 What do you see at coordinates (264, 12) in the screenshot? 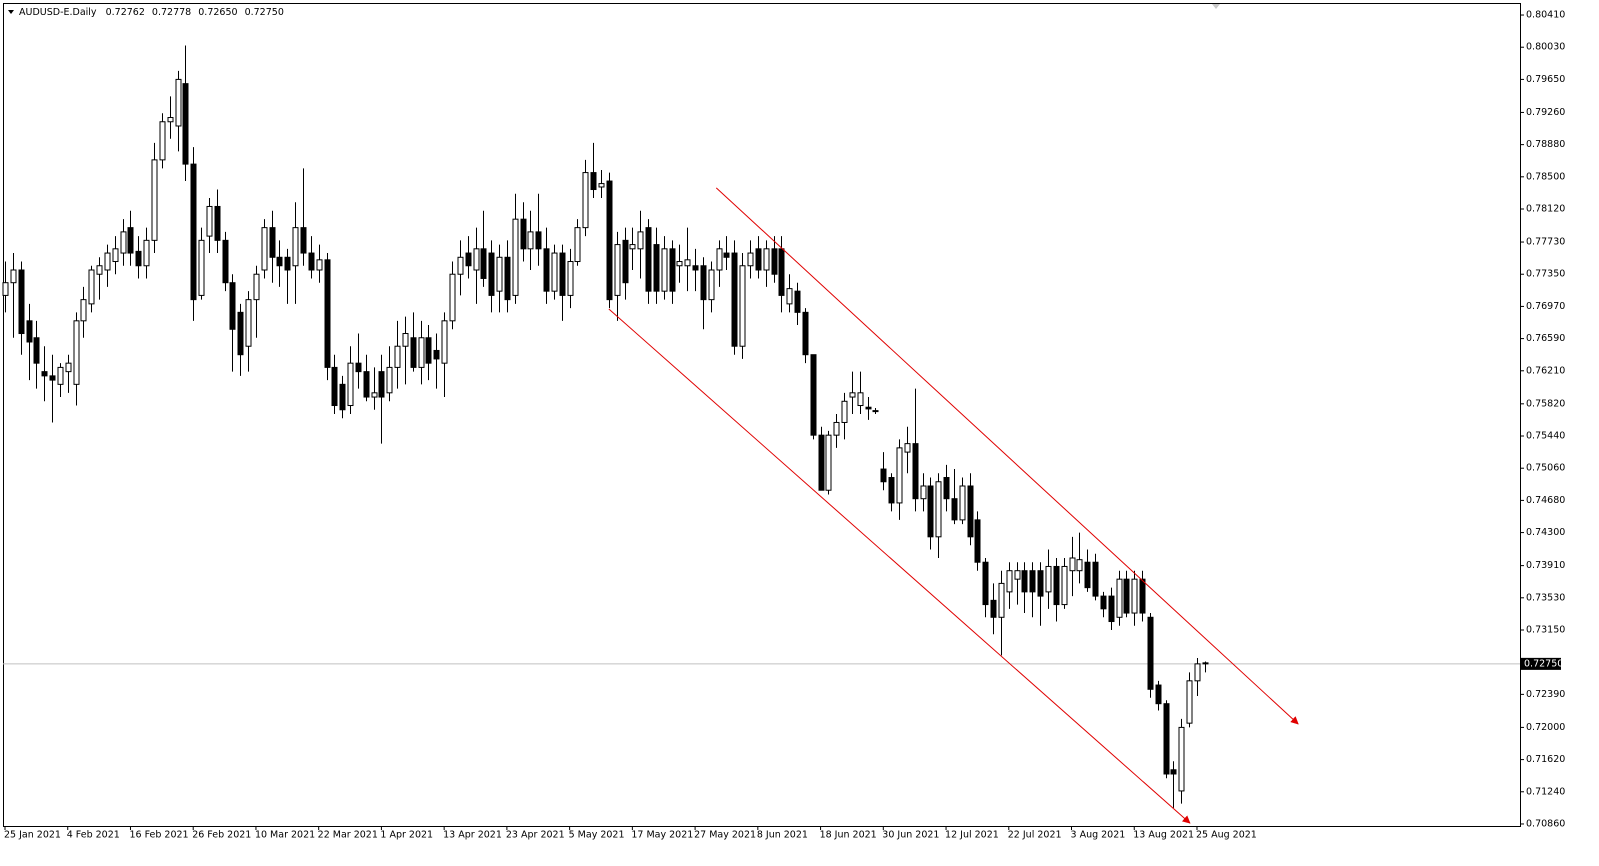
I see `quote-close: 0.72750` at bounding box center [264, 12].